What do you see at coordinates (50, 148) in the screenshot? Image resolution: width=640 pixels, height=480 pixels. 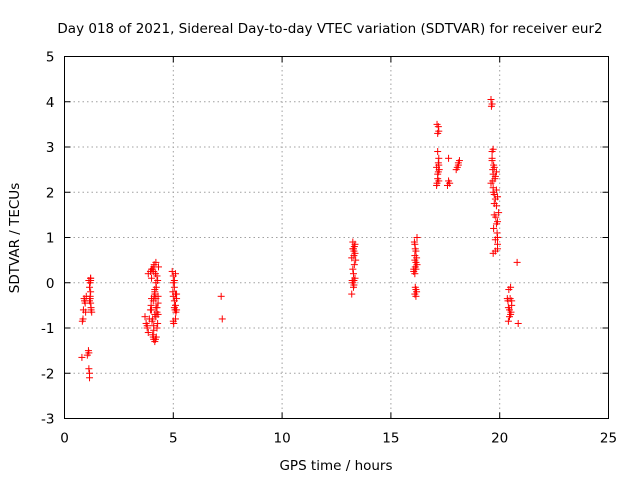 I see `y-tick-label: 3` at bounding box center [50, 148].